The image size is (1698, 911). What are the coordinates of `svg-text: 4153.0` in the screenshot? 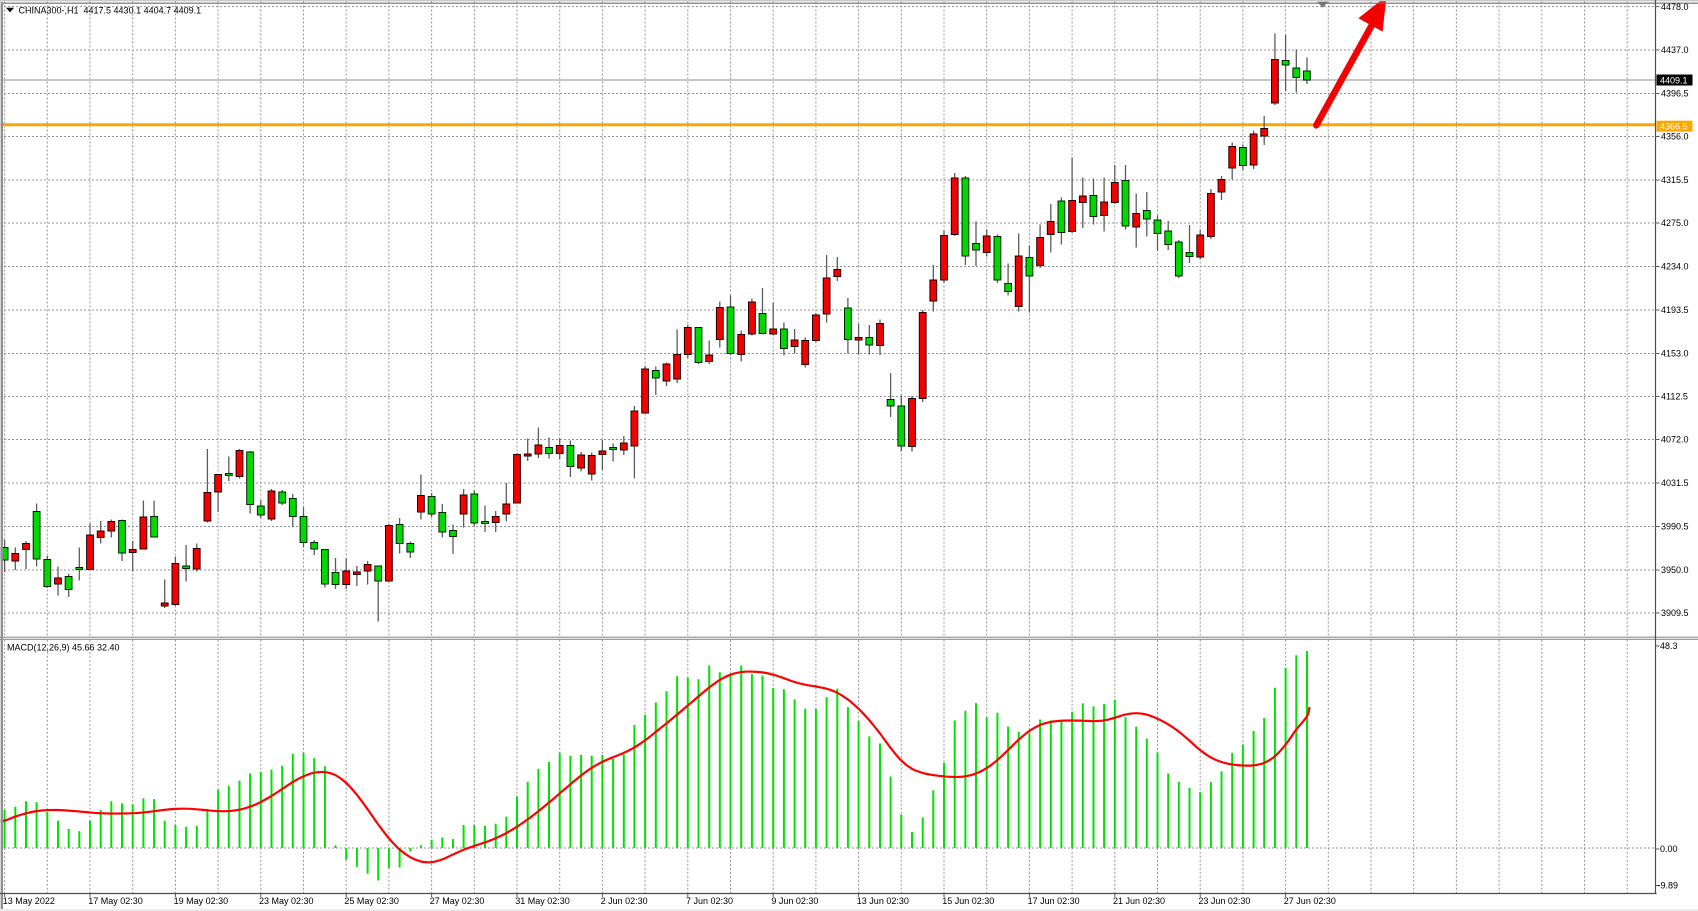 It's located at (1675, 354).